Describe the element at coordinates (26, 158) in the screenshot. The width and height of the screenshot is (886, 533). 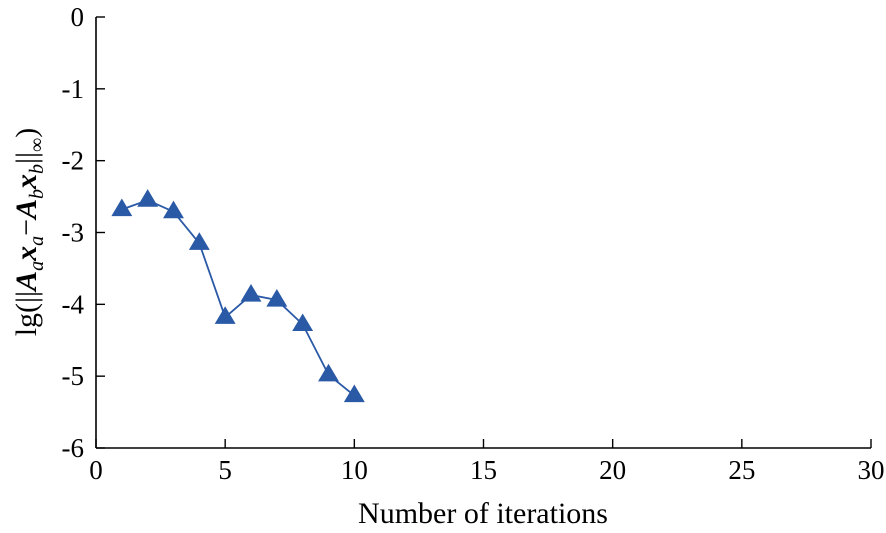
I see `y-title-suffix: ||` at that location.